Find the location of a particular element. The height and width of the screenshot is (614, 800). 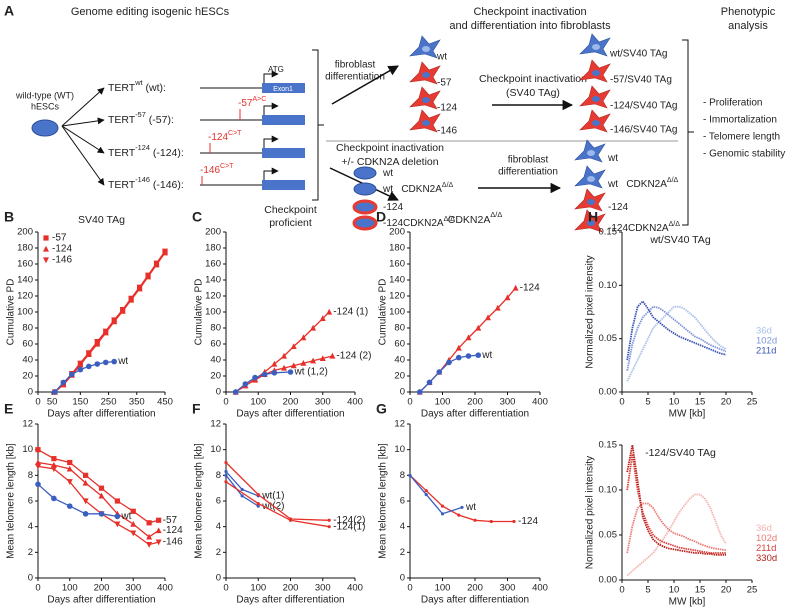

label: wt is located at coordinates (612, 158).